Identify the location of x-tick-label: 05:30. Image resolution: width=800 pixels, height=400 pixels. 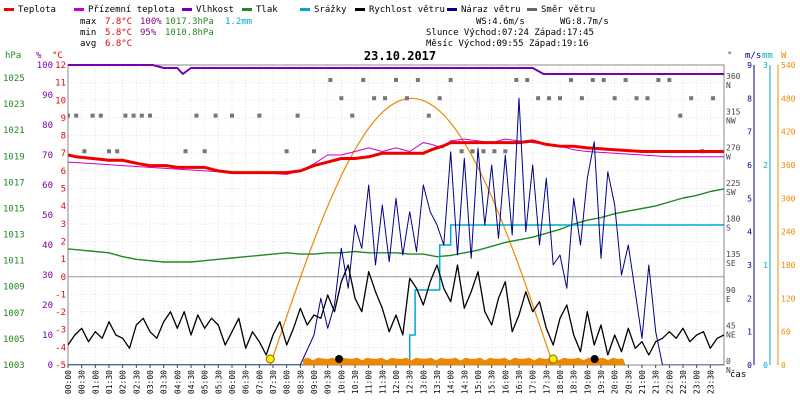
(218, 382).